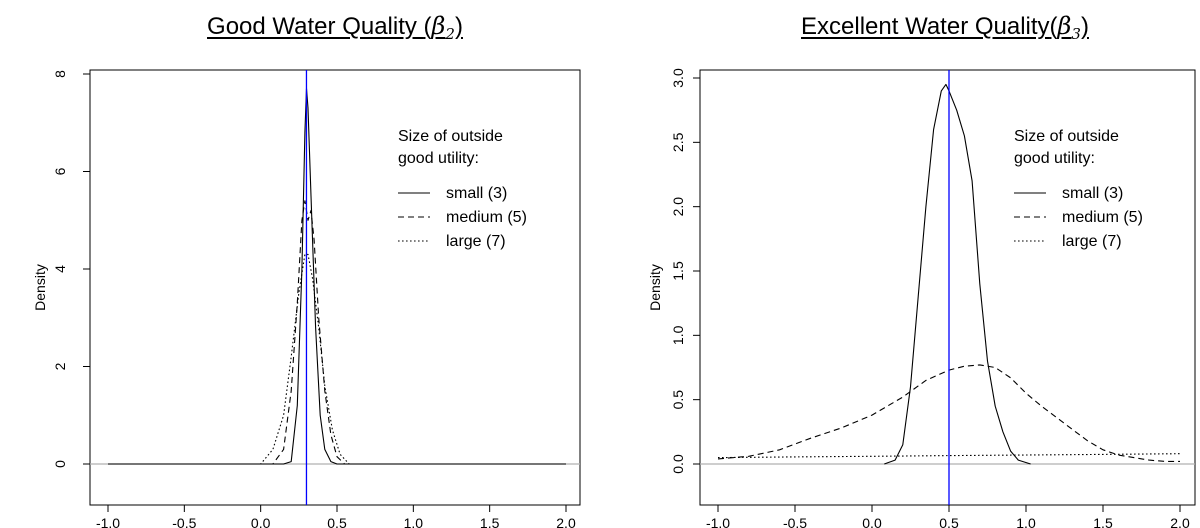  Describe the element at coordinates (678, 142) in the screenshot. I see `y-tick-label: 2.5` at that location.